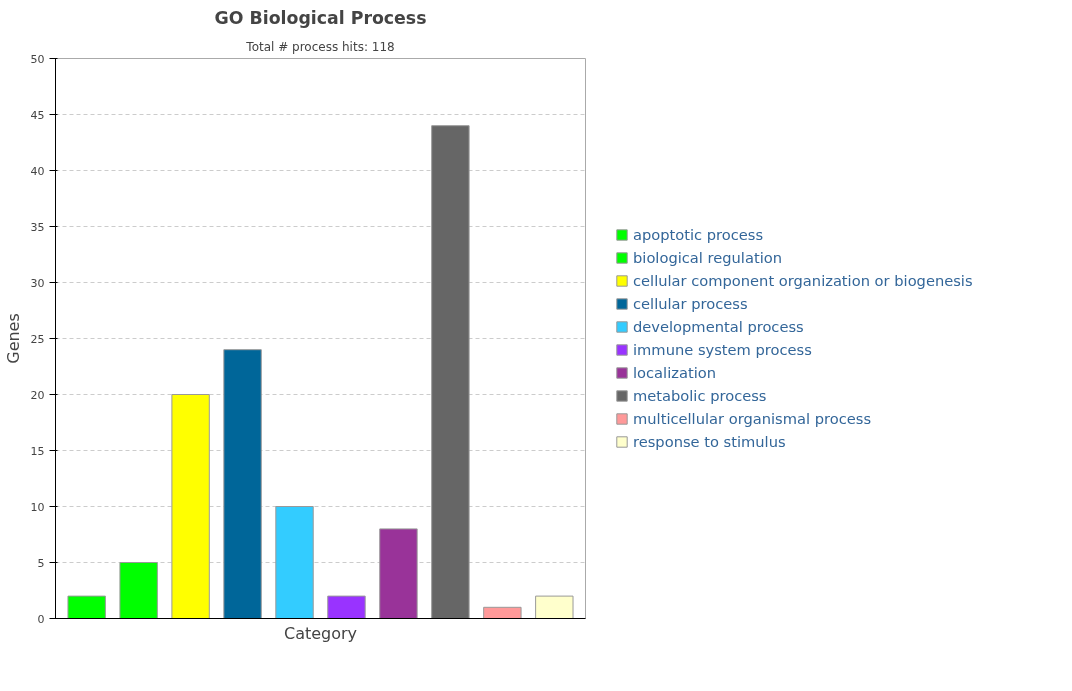 This screenshot has height=691, width=1072. I want to click on y-axis-title: Genes, so click(13, 338).